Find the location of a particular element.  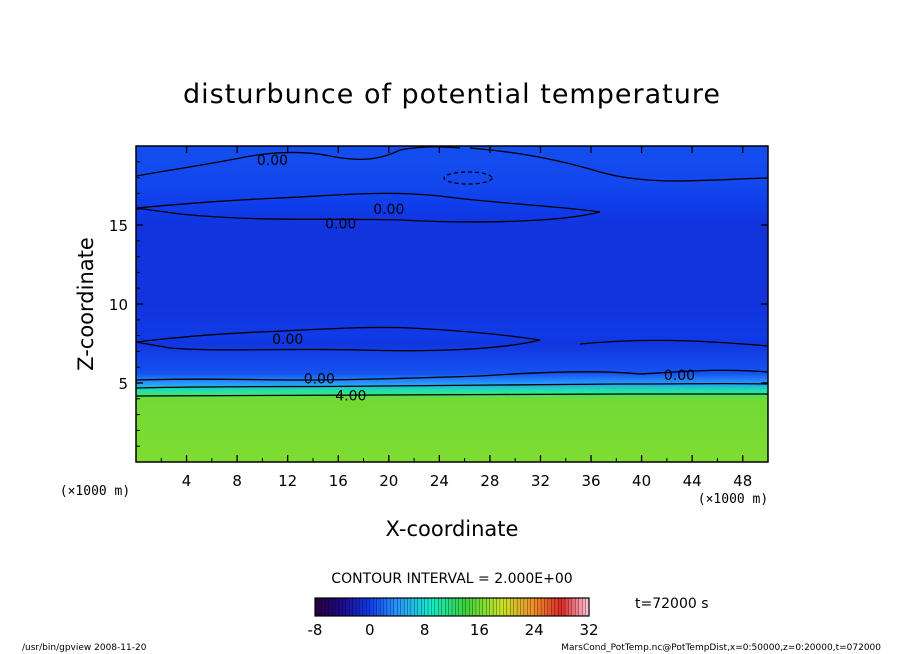

y-tick-label: 15 is located at coordinates (118, 226).